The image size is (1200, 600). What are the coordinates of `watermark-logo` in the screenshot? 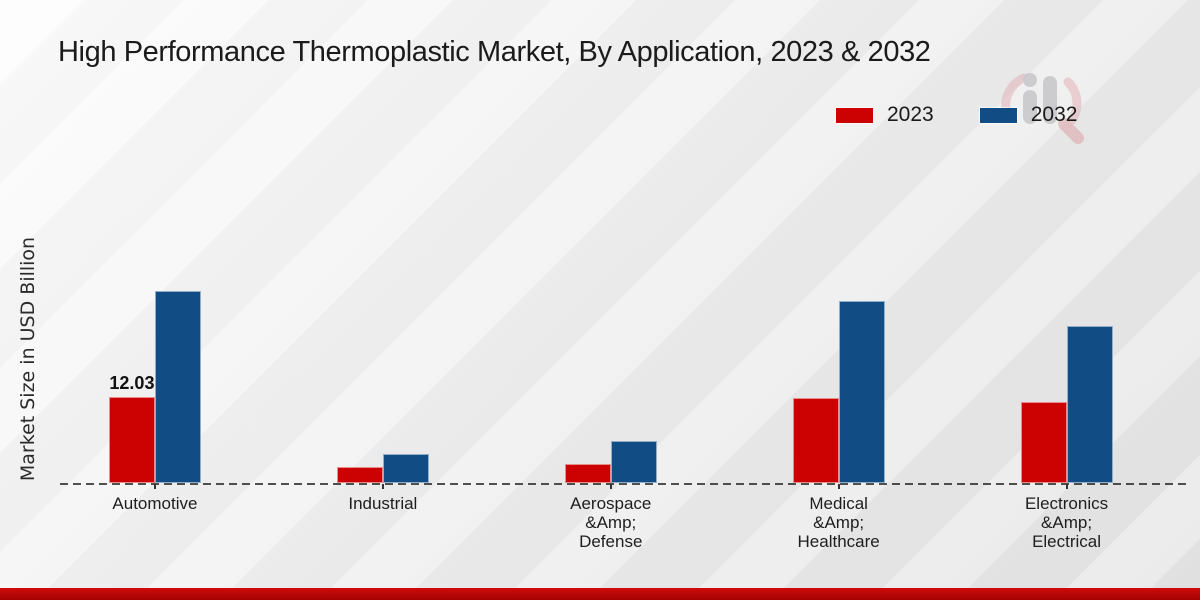 It's located at (1042, 108).